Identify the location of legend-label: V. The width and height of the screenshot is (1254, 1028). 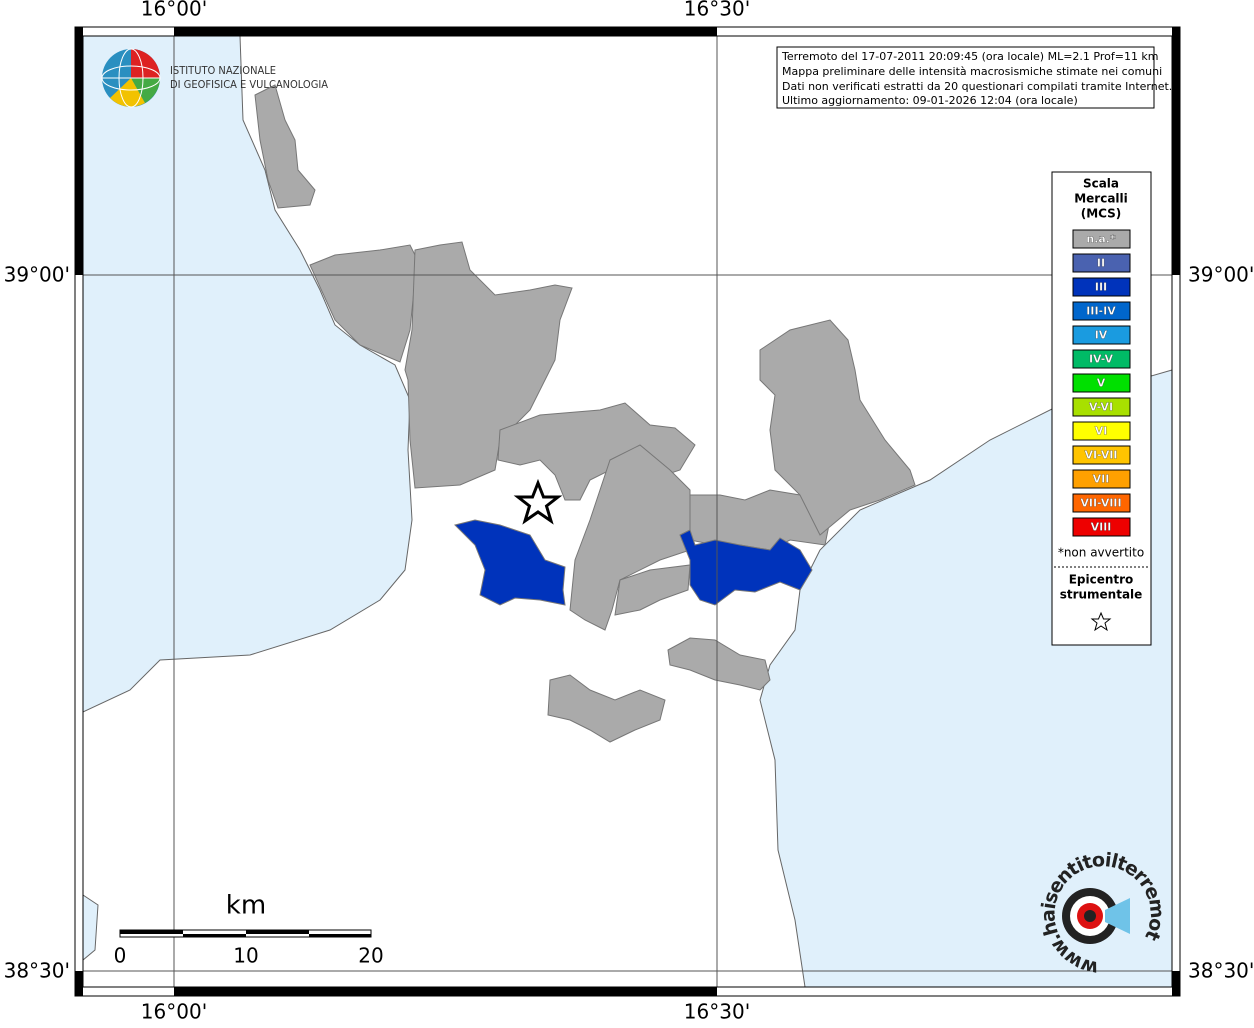
(1101, 383).